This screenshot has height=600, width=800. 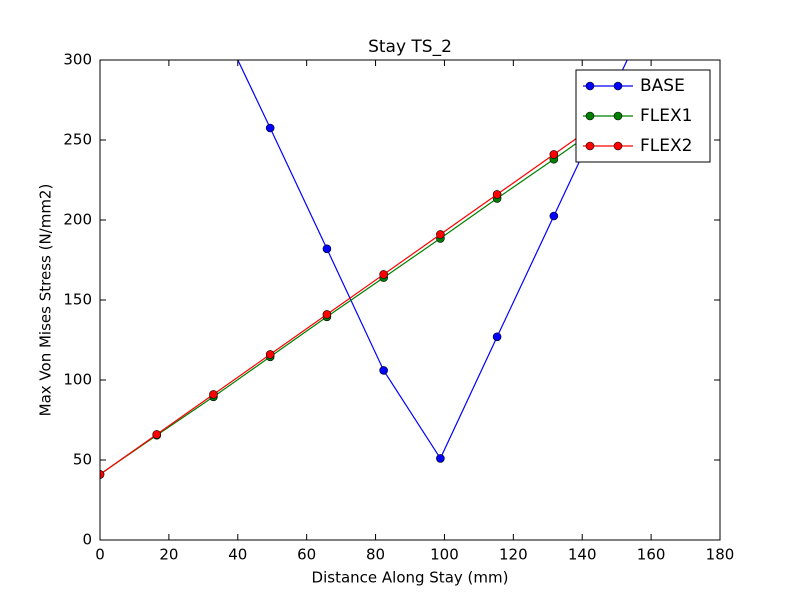 I want to click on y-tick-label: 100, so click(x=77, y=380).